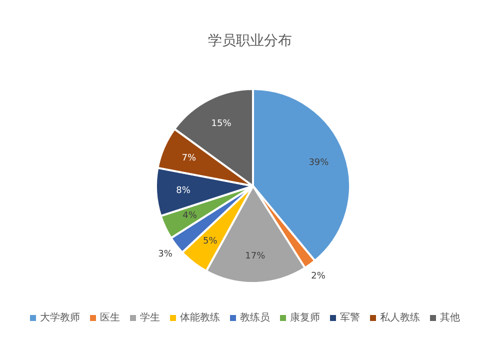 The width and height of the screenshot is (500, 362). Describe the element at coordinates (319, 163) in the screenshot. I see `data-label: 39%` at that location.